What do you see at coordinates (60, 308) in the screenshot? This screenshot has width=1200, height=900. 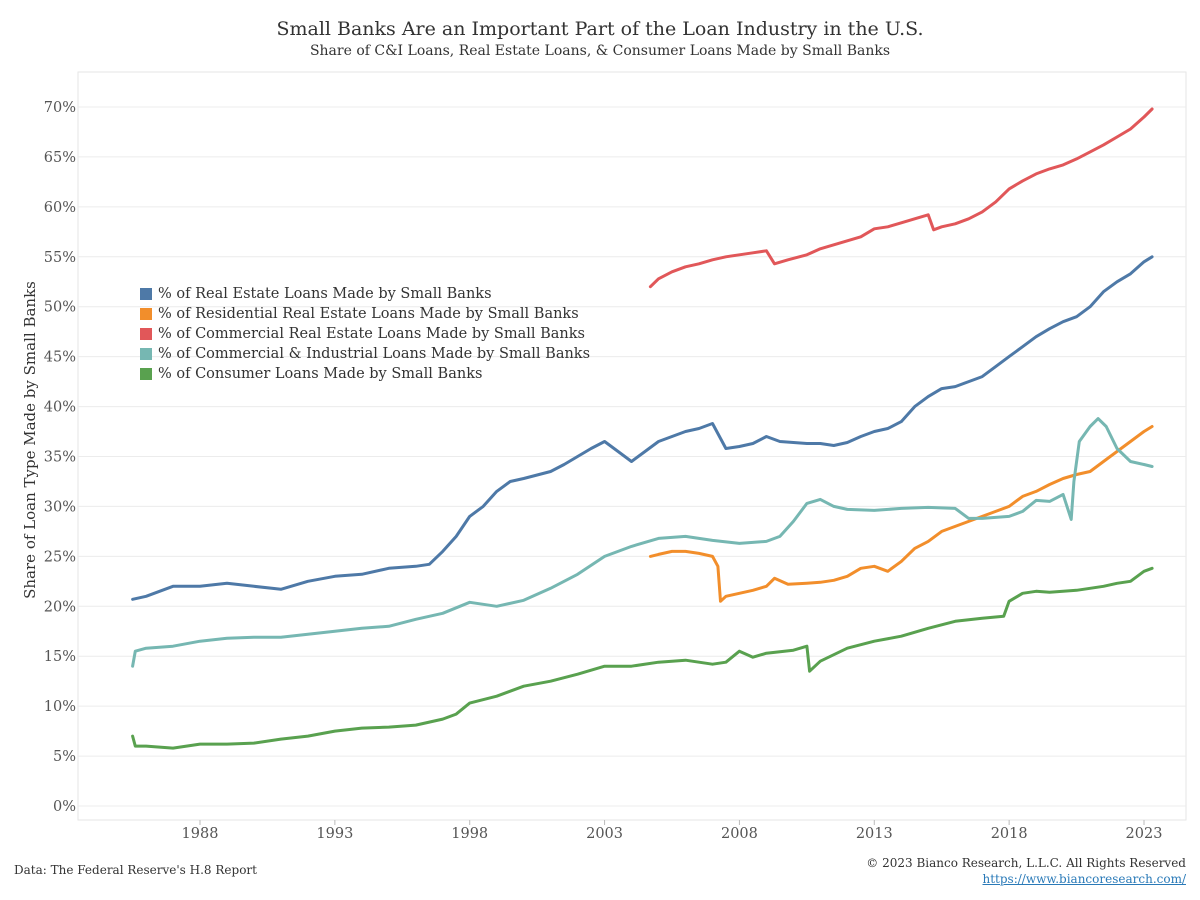 I see `y-tick-label: 50%` at bounding box center [60, 308].